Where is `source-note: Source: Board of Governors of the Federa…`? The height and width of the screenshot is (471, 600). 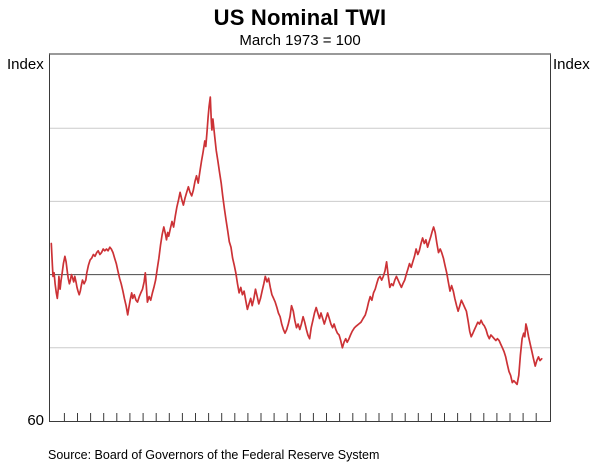 source-note: Source: Board of Governors of the Federa… is located at coordinates (214, 455).